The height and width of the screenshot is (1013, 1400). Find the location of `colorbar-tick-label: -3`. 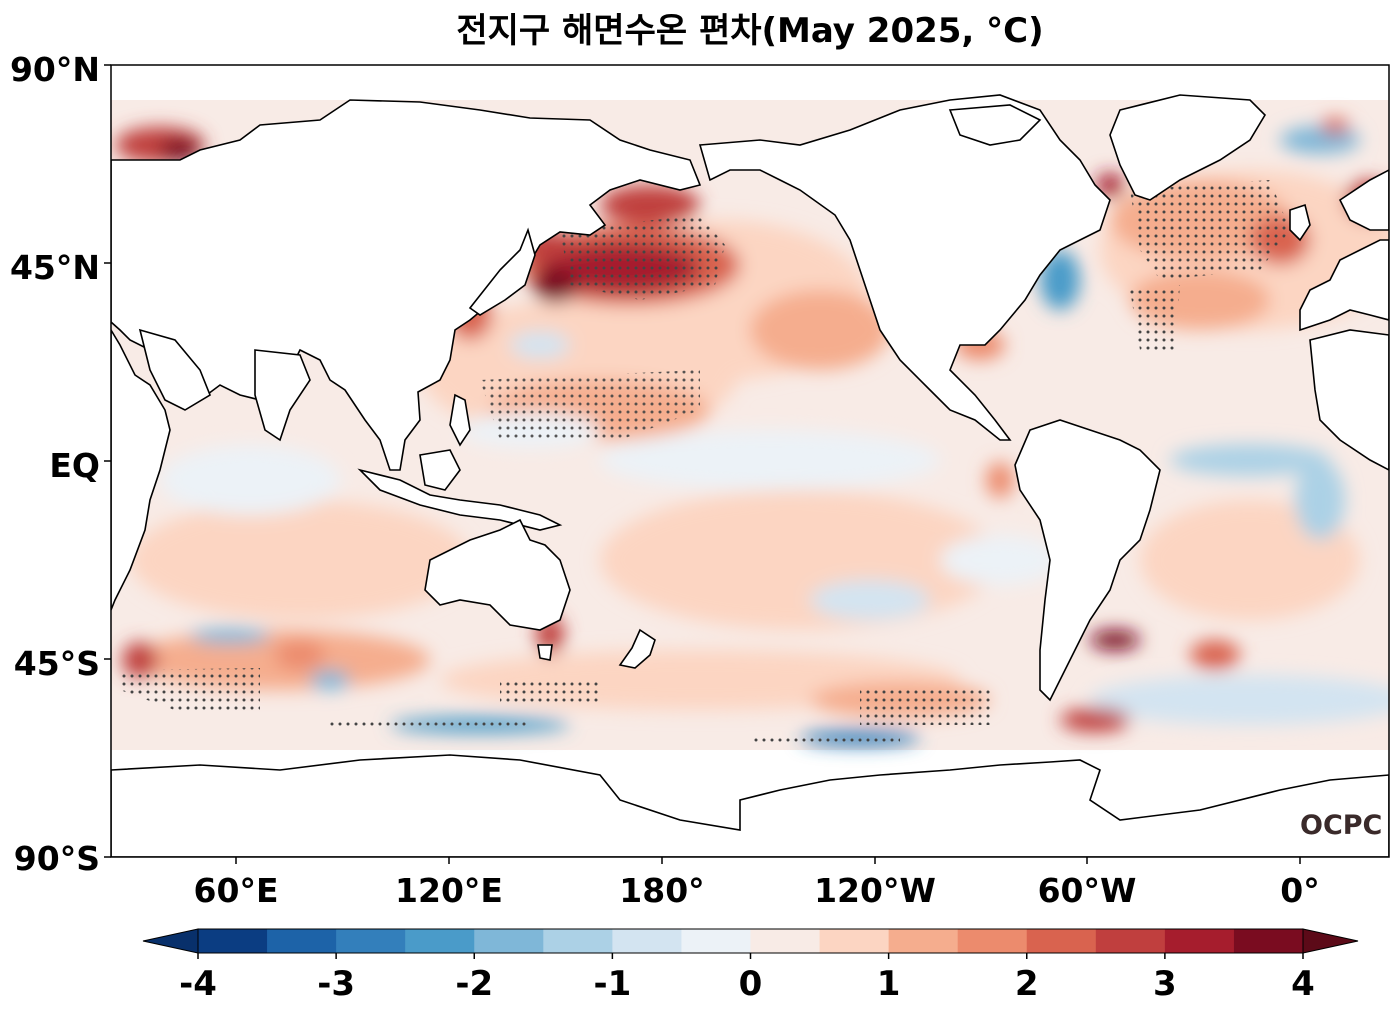

colorbar-tick-label: -3 is located at coordinates (336, 984).